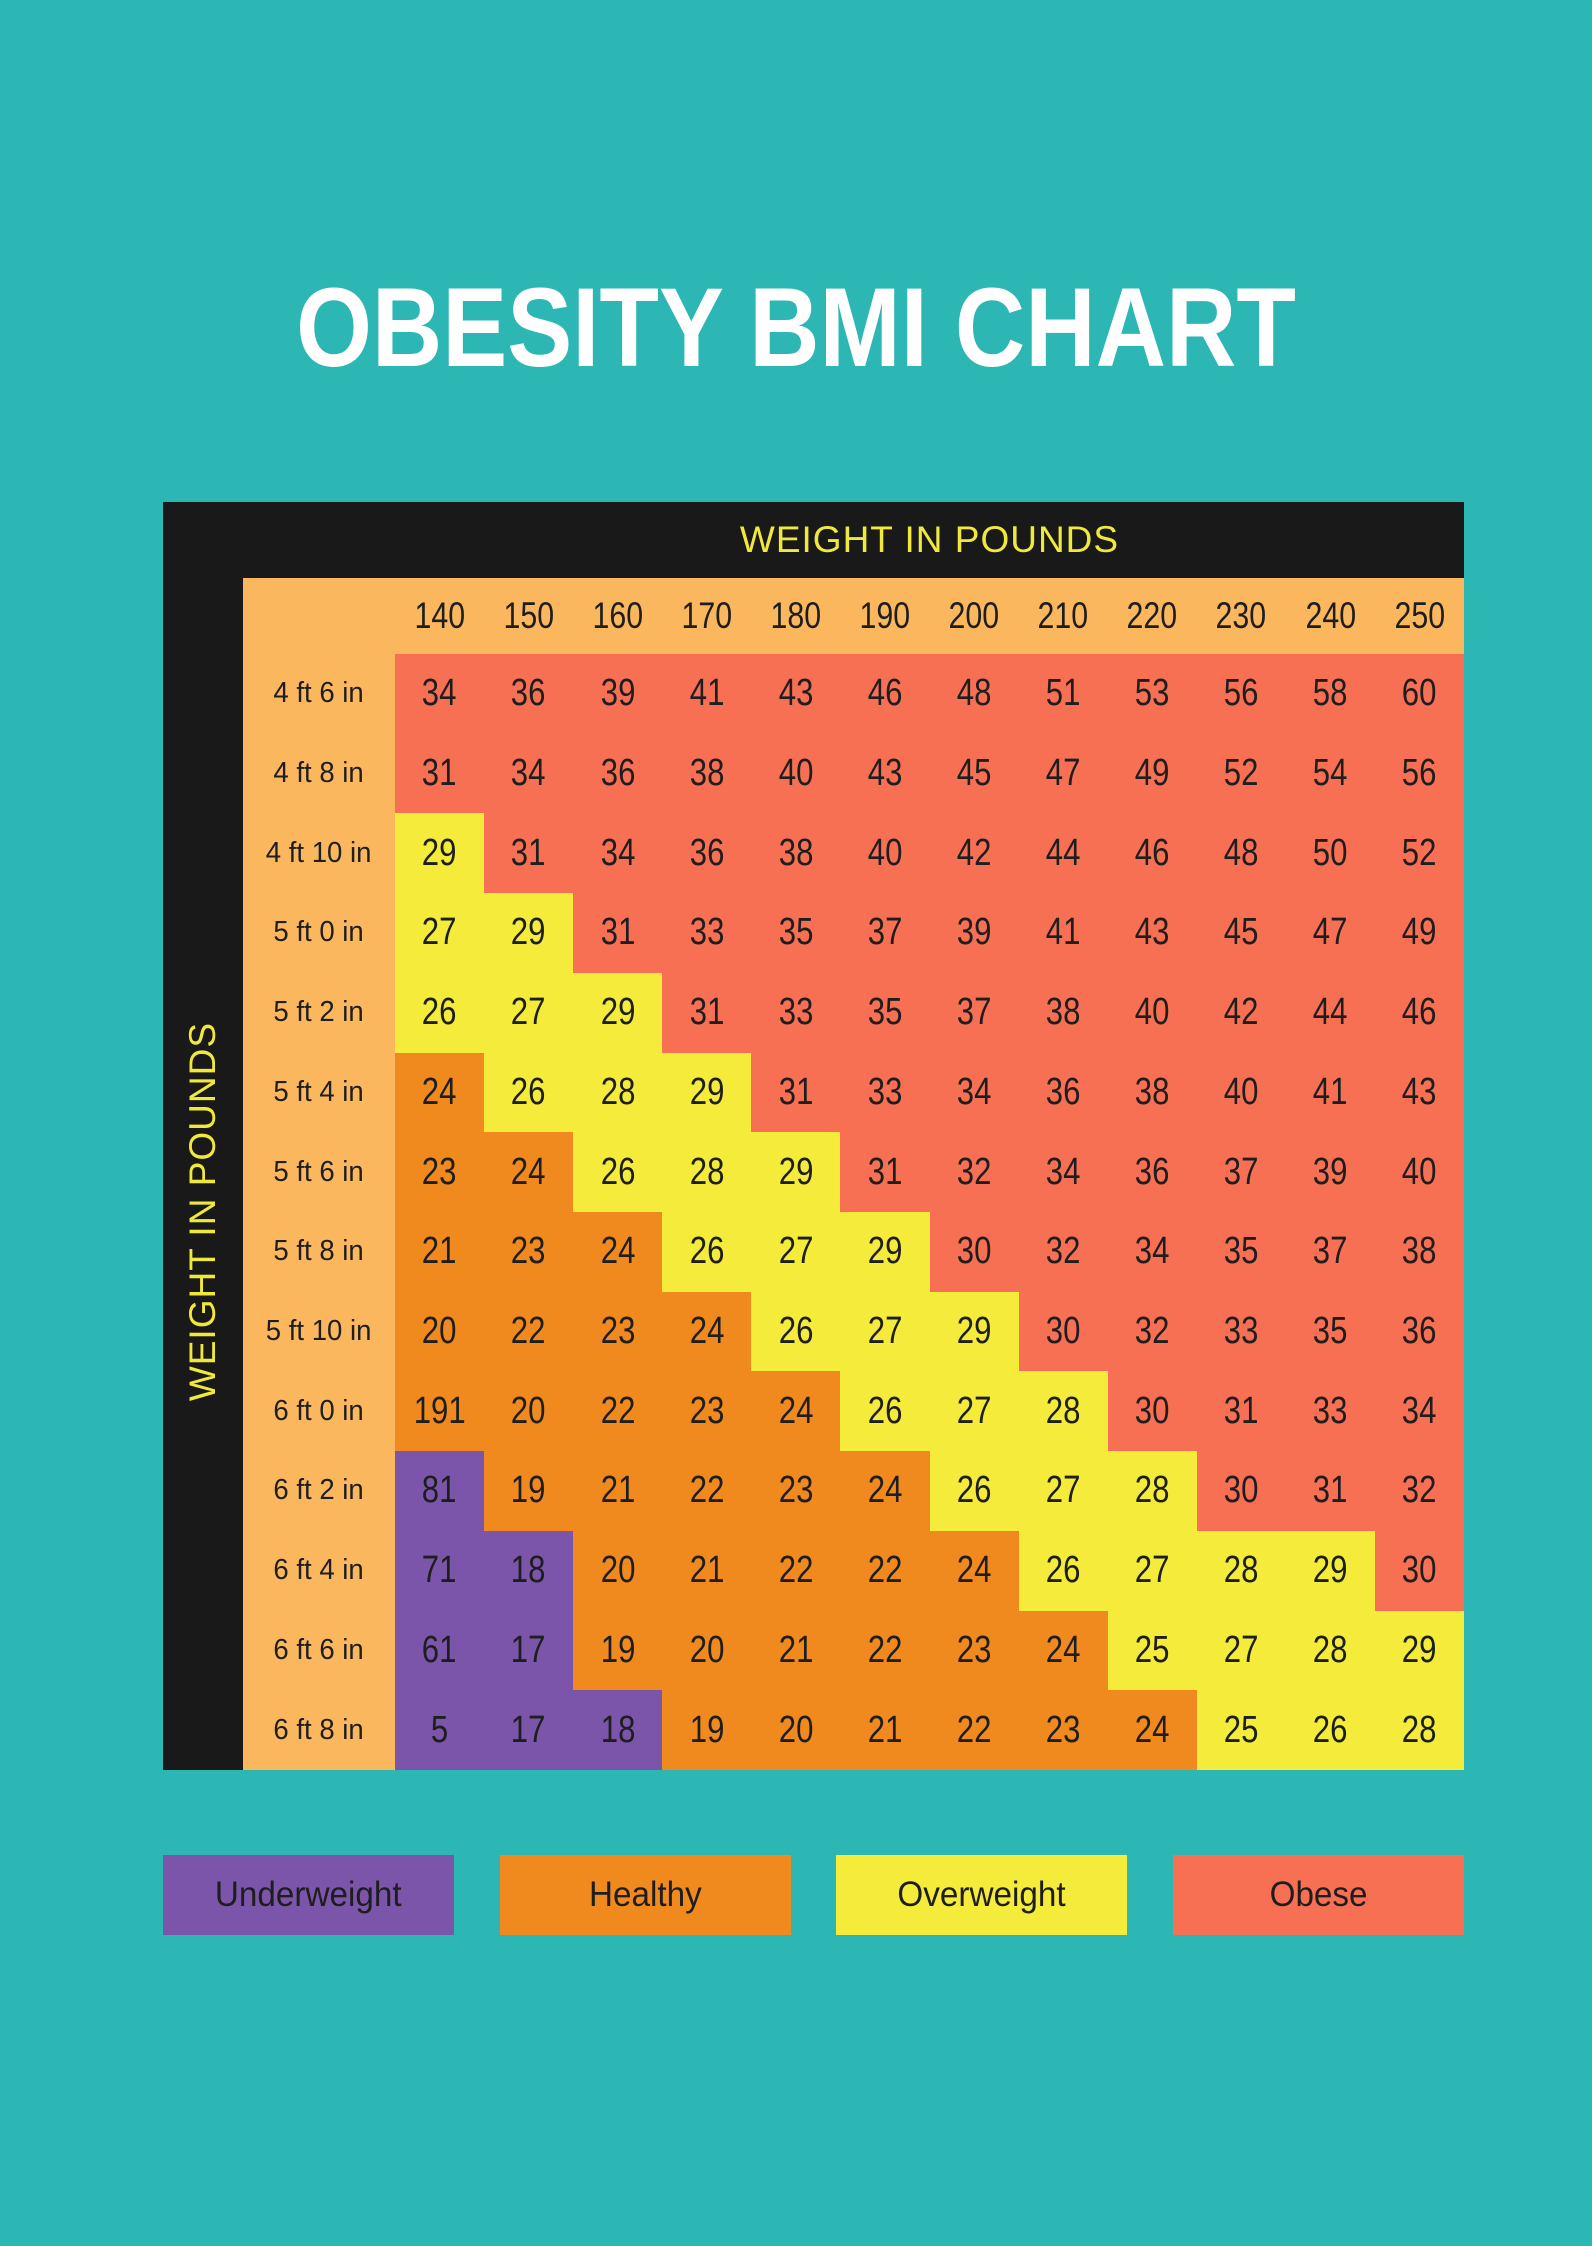  I want to click on row-axis-label: WEIGHT IN POUNDS, so click(202, 1212).